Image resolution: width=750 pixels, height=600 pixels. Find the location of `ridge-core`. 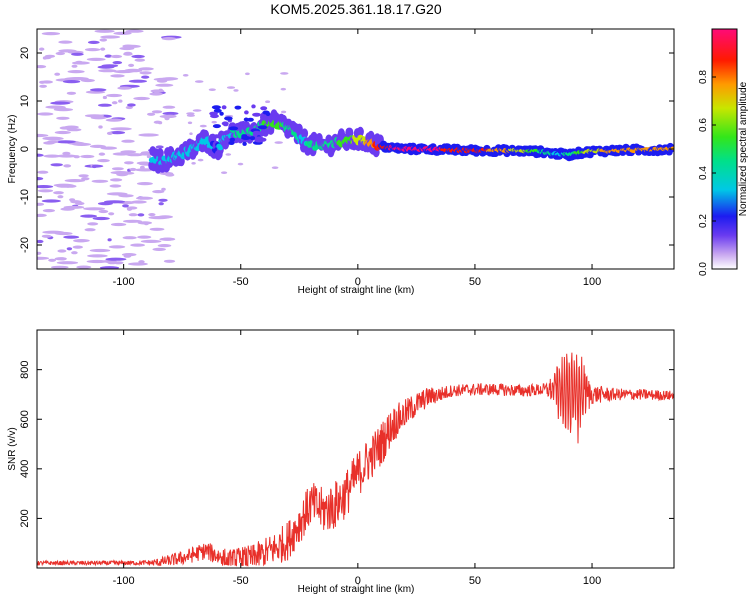

ridge-core is located at coordinates (220, 147).